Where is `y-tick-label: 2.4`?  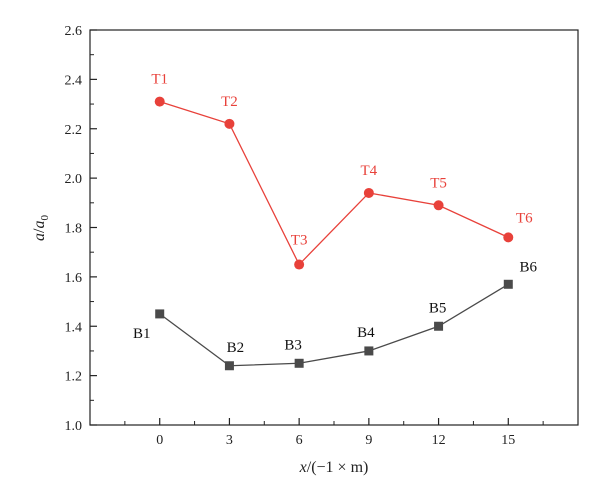 y-tick-label: 2.4 is located at coordinates (74, 80).